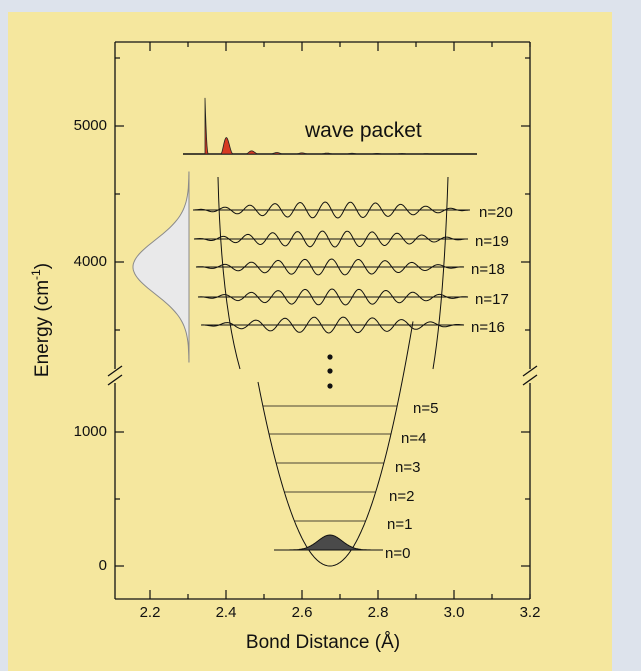 Image resolution: width=641 pixels, height=671 pixels. Describe the element at coordinates (323, 642) in the screenshot. I see `x-axis-title: Bond Distance (Å)` at that location.